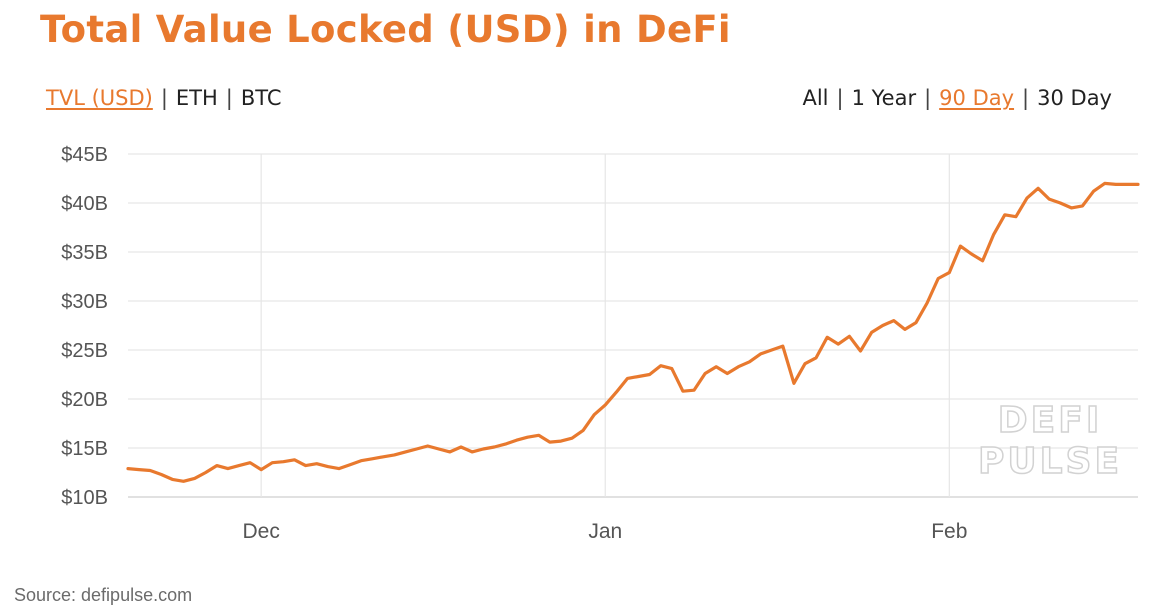  I want to click on watermark-line-2: PULSE, so click(1050, 461).